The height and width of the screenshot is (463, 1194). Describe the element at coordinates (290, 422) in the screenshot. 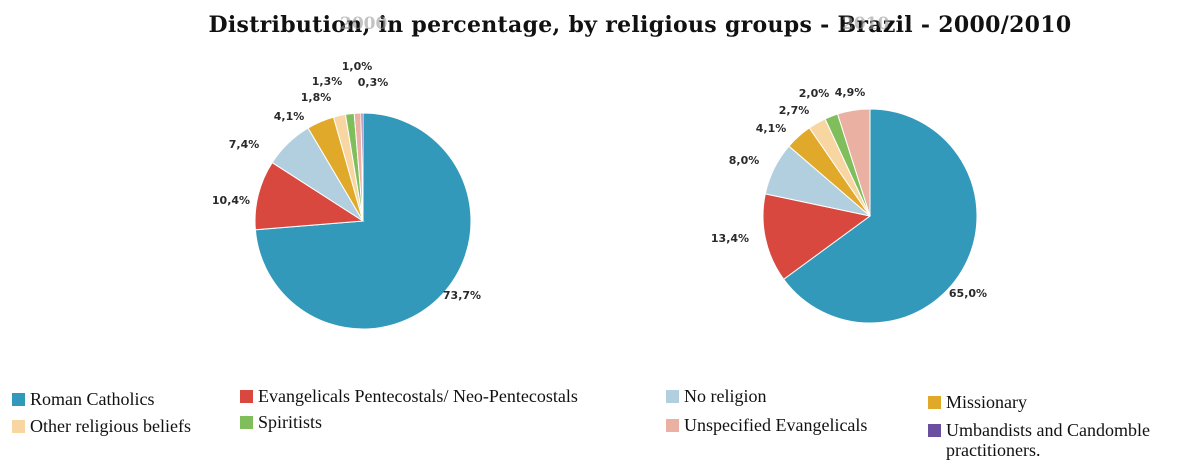

I see `legend-label: Spiritists` at that location.